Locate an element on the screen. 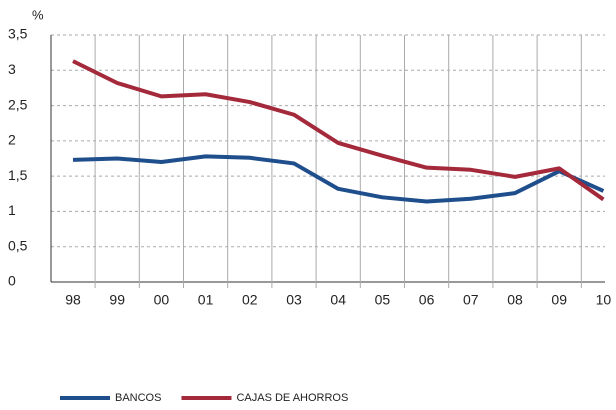 Image resolution: width=616 pixels, height=410 pixels. x-tick-label: 99 is located at coordinates (117, 300).